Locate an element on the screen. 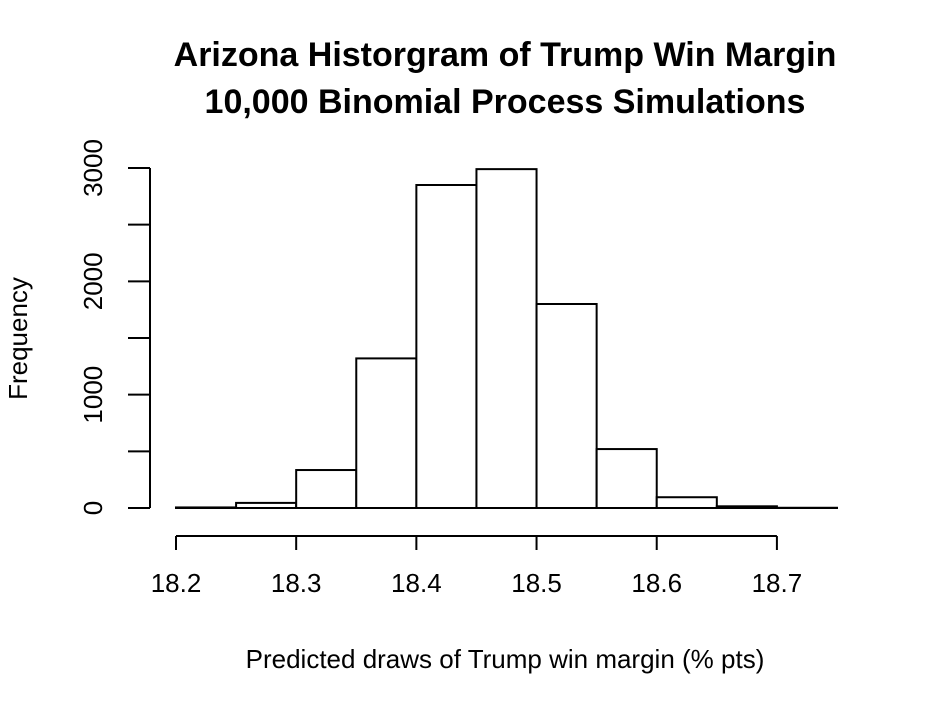 The image size is (932, 704). x-tick-label: 18.6 is located at coordinates (656, 583).